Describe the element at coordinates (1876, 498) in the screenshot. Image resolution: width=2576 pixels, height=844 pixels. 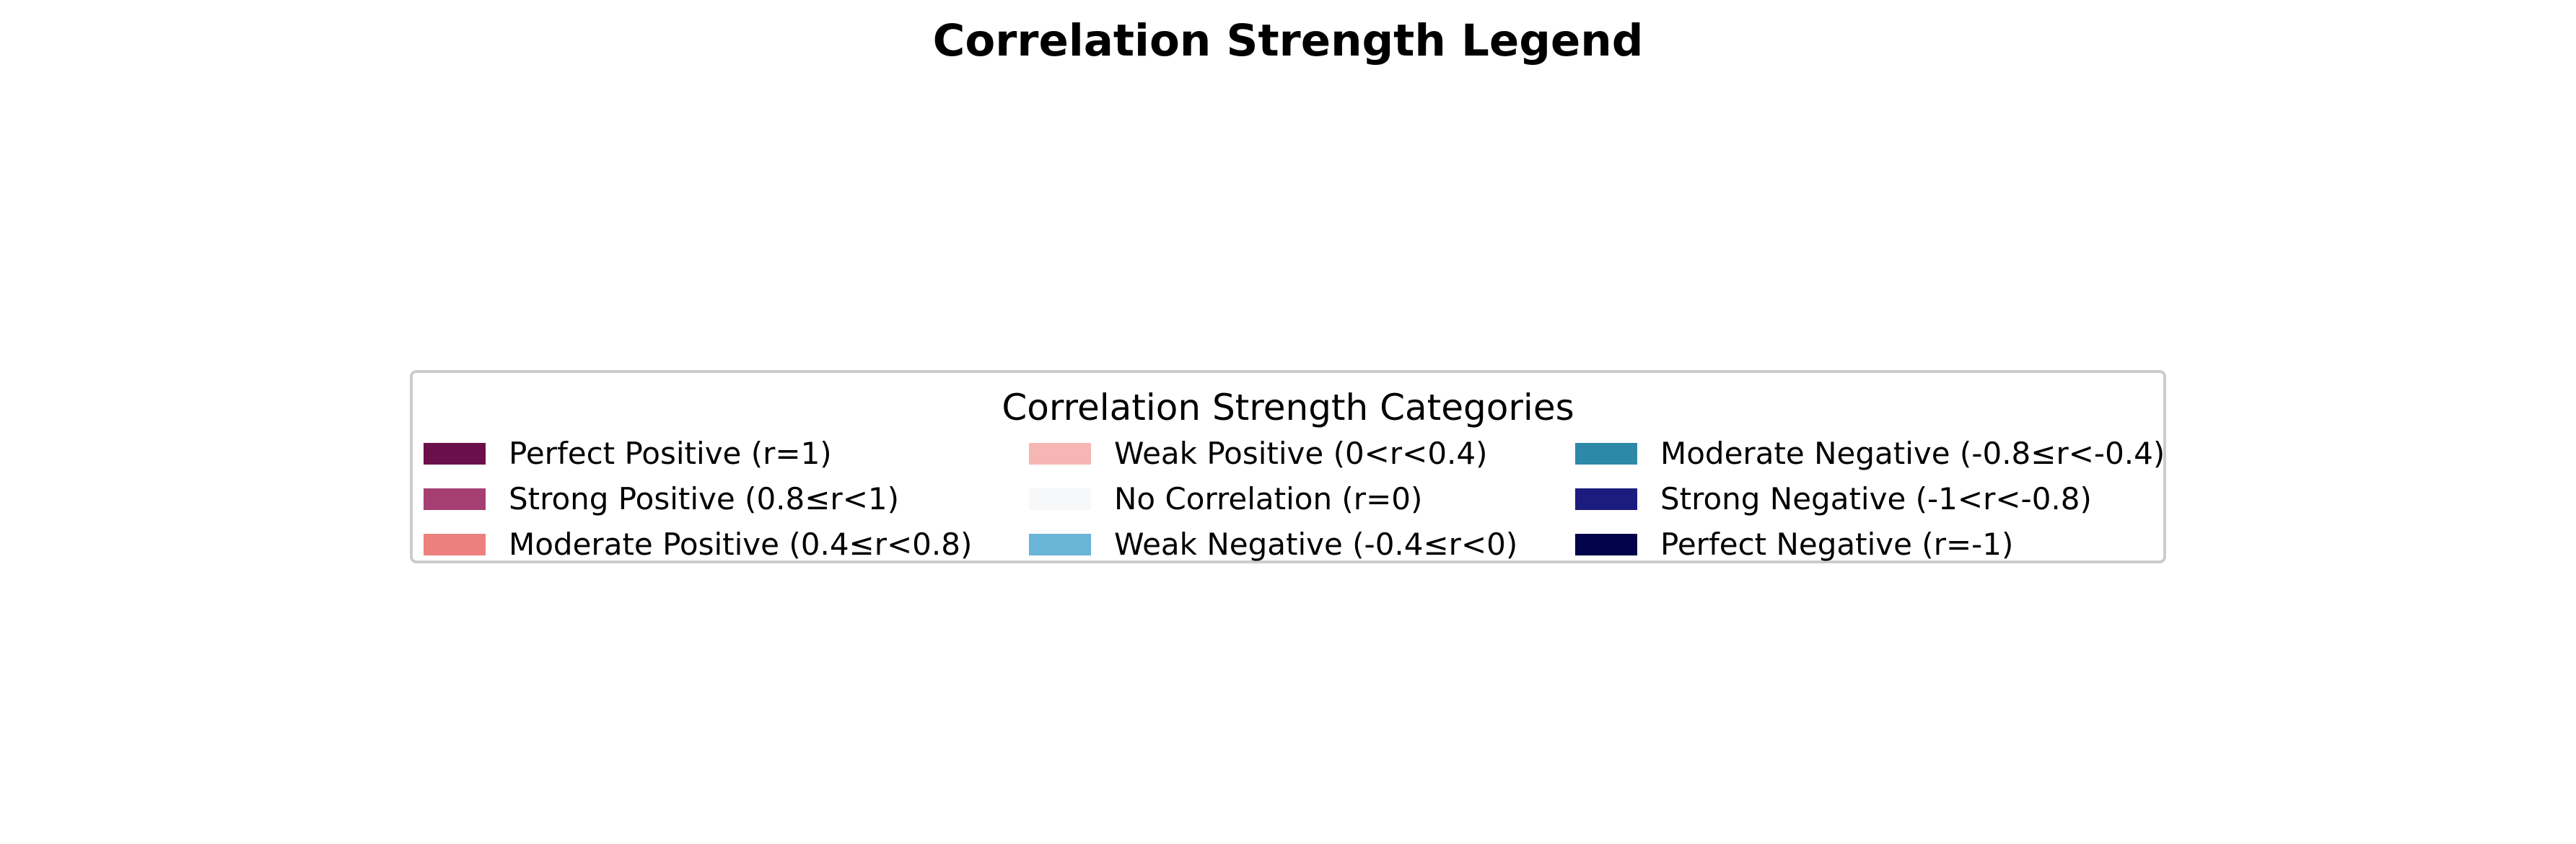
I see `legend-label-strong-negative: Strong Negative (-1<r<-0.8)` at that location.